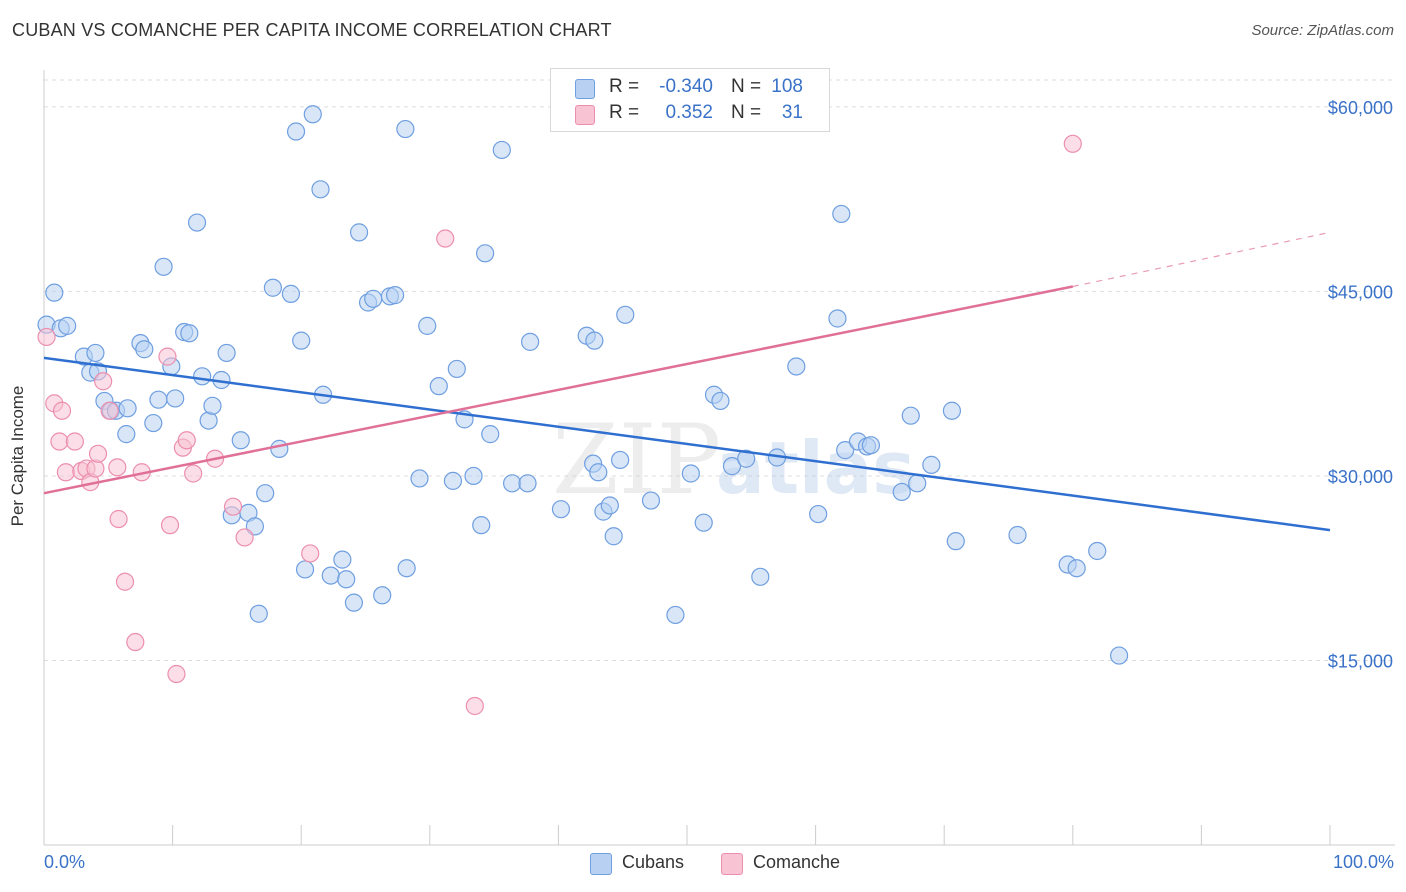  What do you see at coordinates (636, 460) in the screenshot?
I see `watermark-zip: ZIP` at bounding box center [636, 460].